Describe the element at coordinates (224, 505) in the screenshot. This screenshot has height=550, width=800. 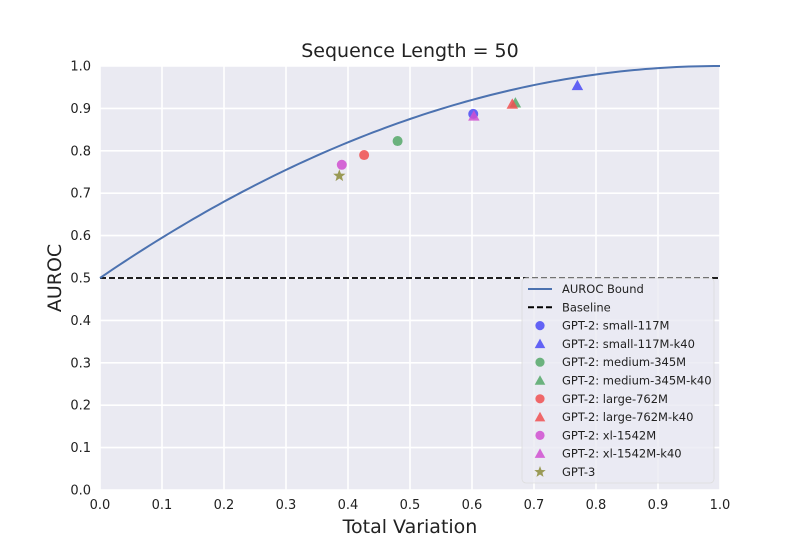
I see `x-tick-label: 0.2` at that location.